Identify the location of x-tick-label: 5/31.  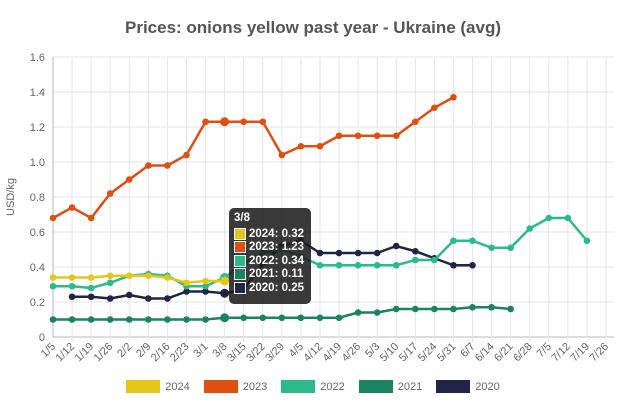
(447, 353).